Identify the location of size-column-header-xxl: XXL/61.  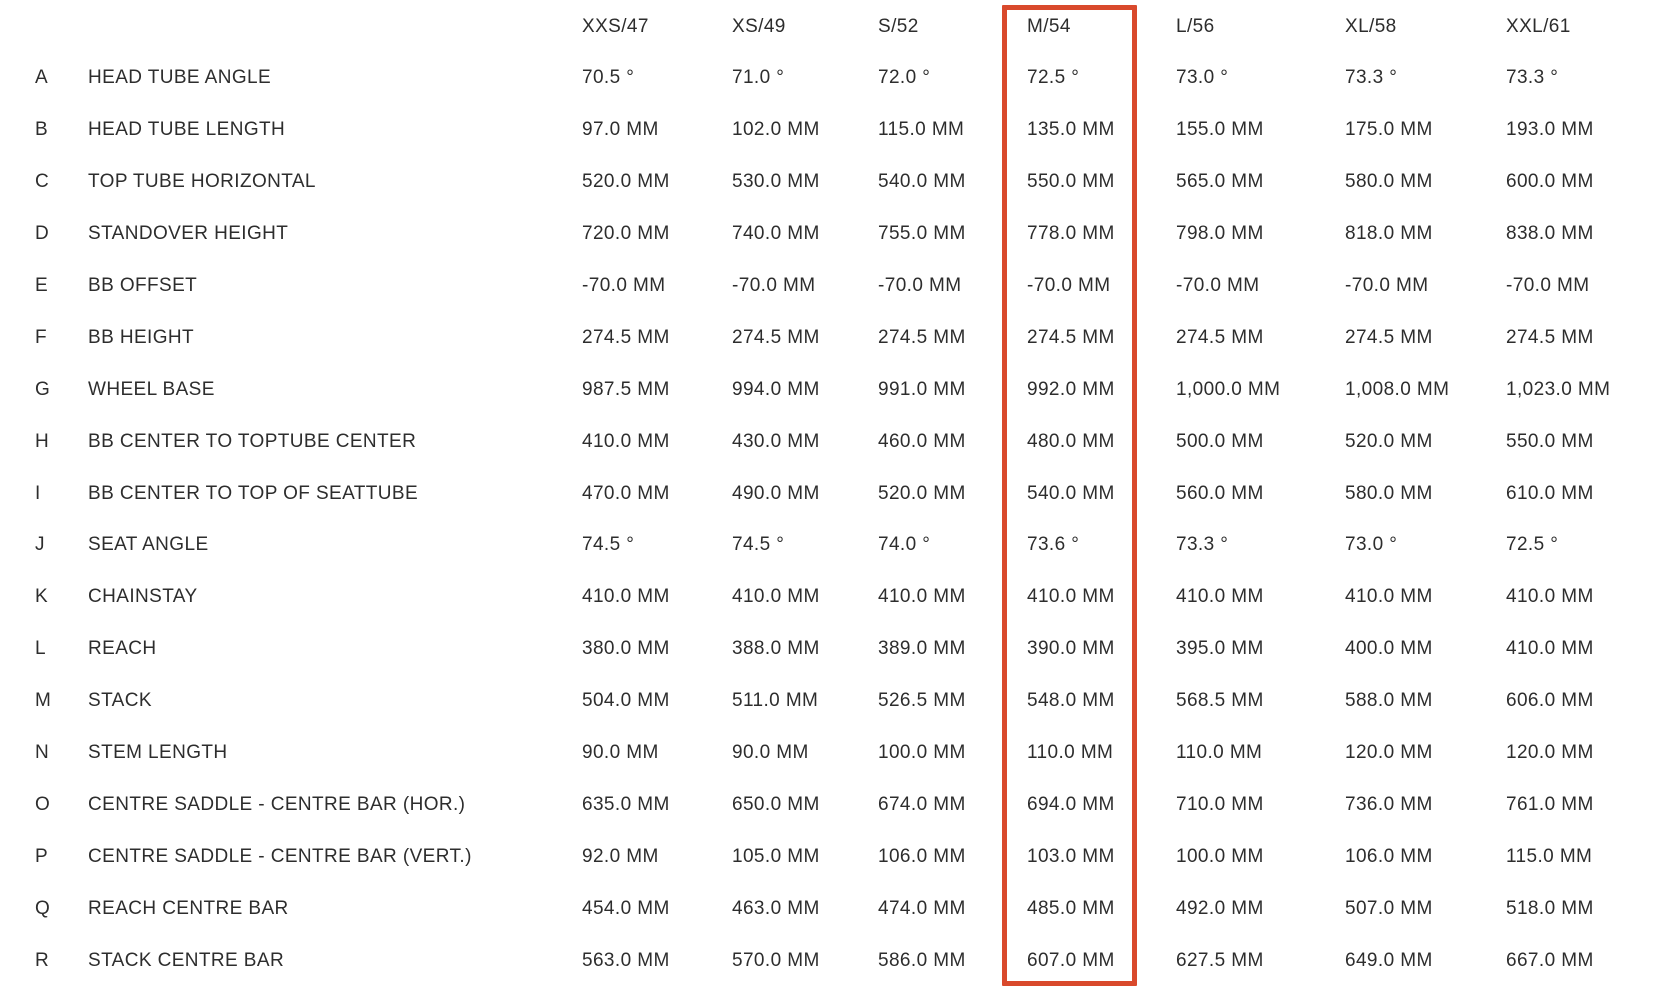
(1538, 26).